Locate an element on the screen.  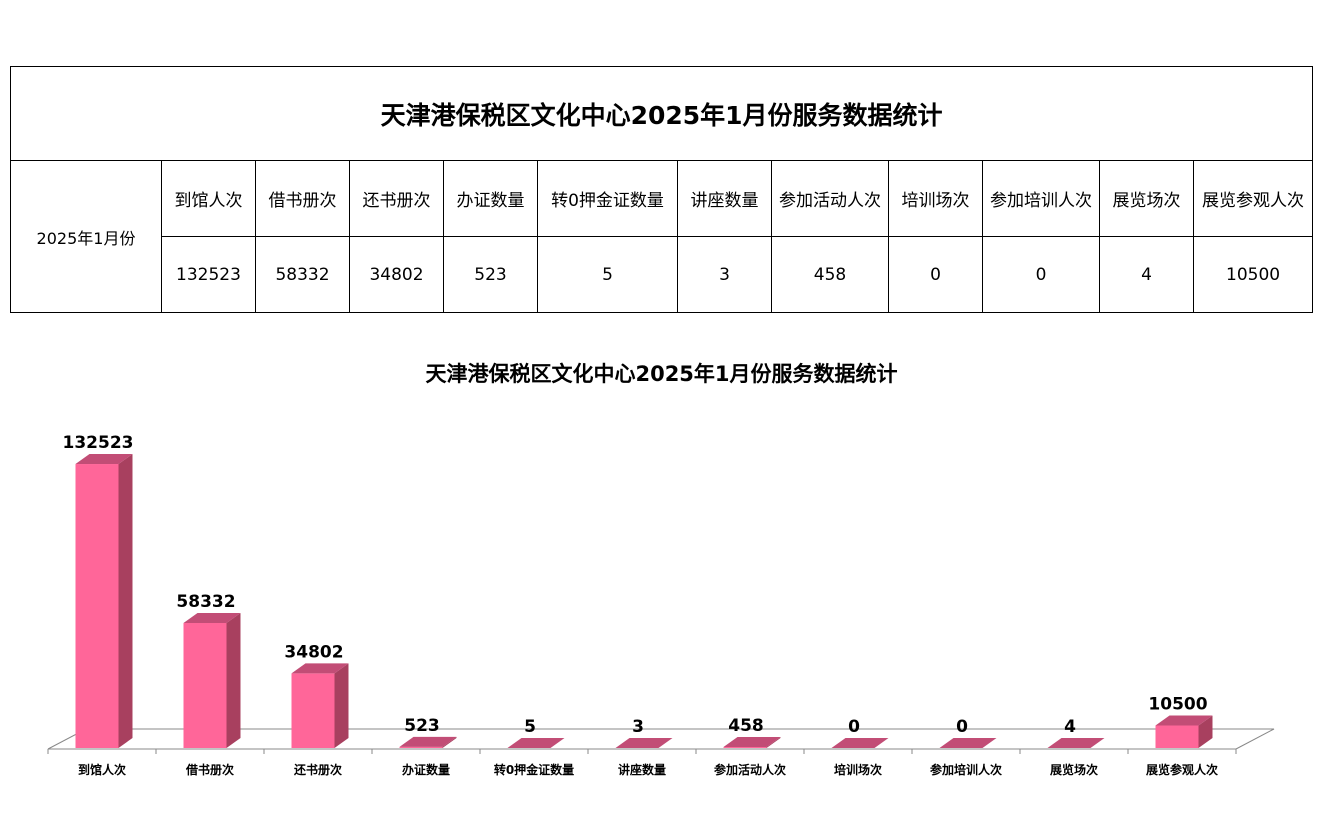
chart-title: 天津港保税区文化中心2025年1月份服务数据统计 is located at coordinates (661, 374).